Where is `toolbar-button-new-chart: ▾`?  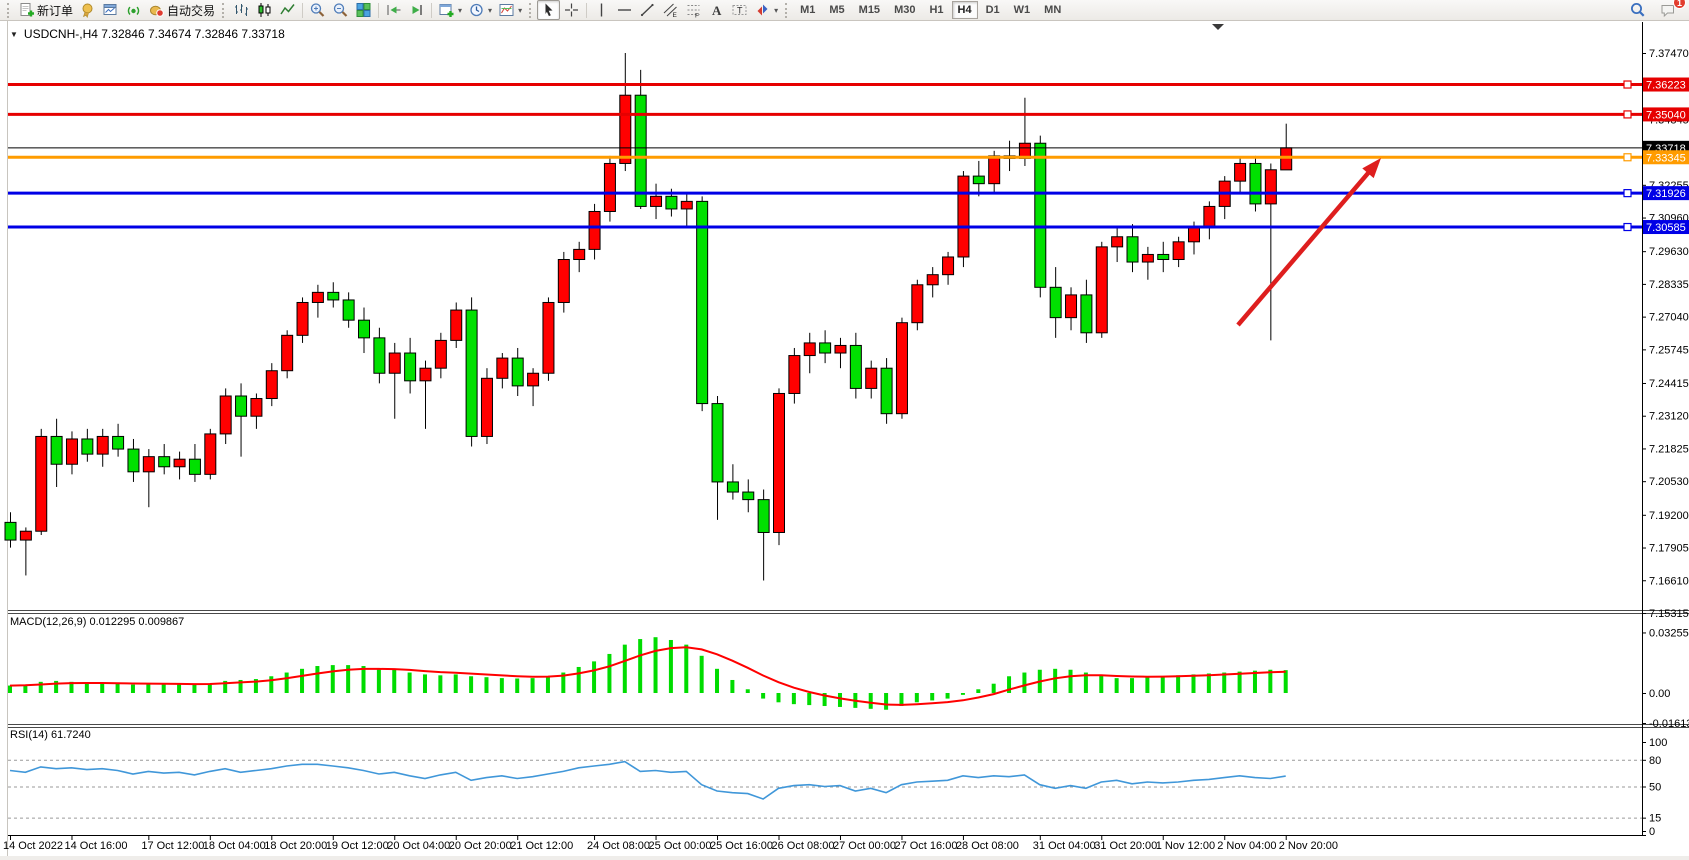 toolbar-button-new-chart: ▾ is located at coordinates (450, 10).